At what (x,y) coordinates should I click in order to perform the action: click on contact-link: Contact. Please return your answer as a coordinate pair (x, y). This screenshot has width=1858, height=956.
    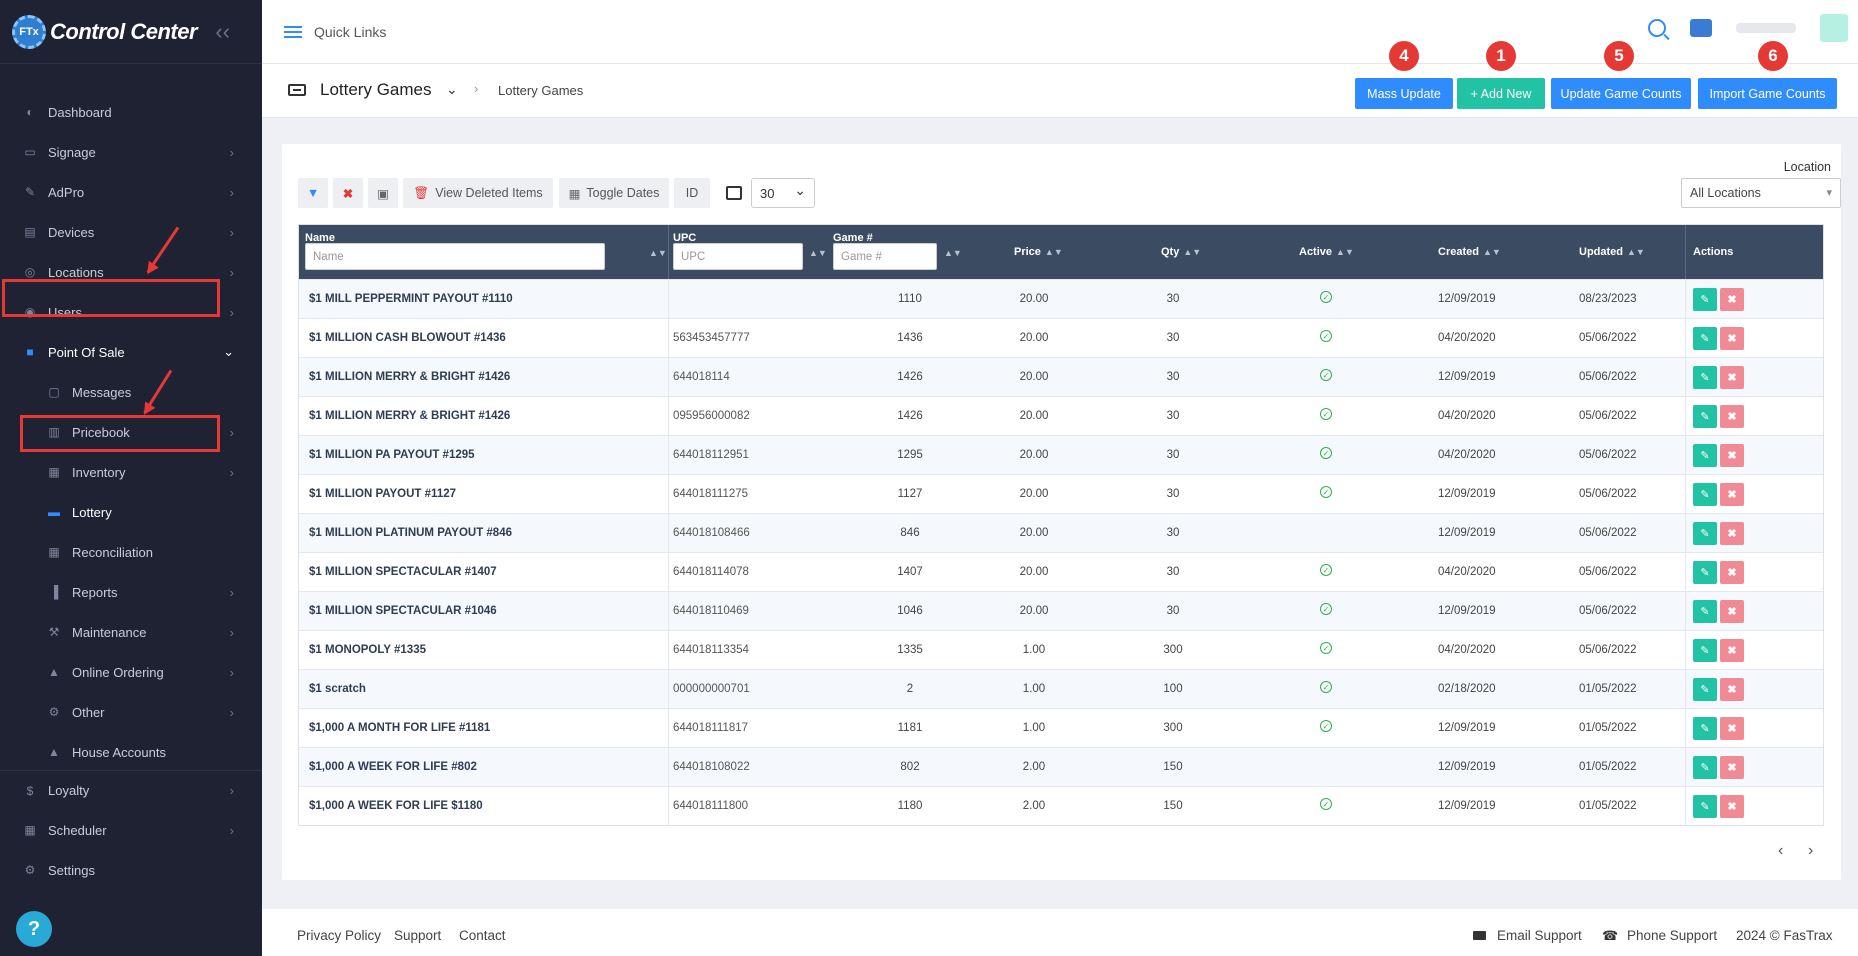
    Looking at the image, I should click on (482, 935).